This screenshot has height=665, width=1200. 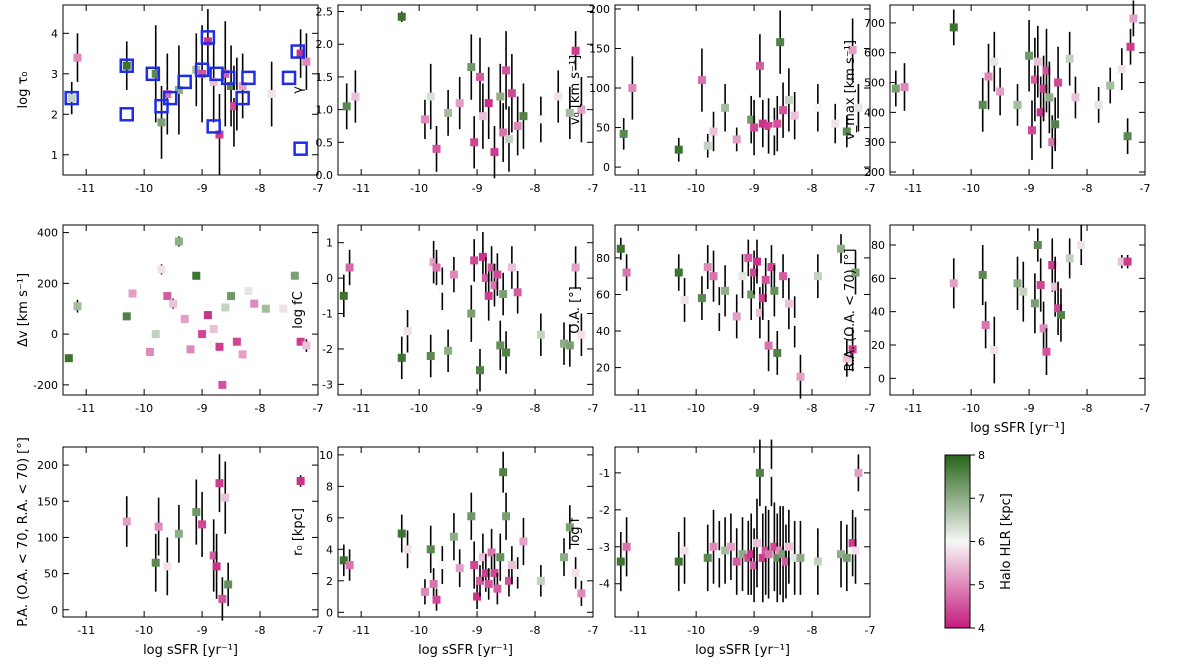 What do you see at coordinates (599, 48) in the screenshot?
I see `y-tick-label: 150` at bounding box center [599, 48].